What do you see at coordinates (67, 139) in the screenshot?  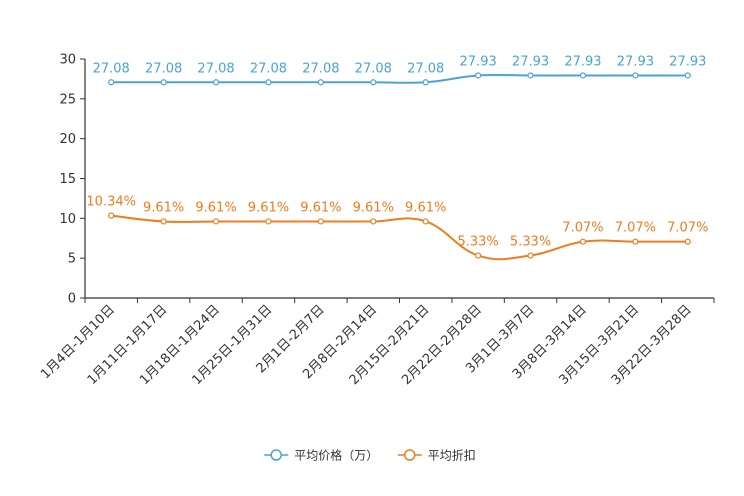 I see `y-tick-label: 20` at bounding box center [67, 139].